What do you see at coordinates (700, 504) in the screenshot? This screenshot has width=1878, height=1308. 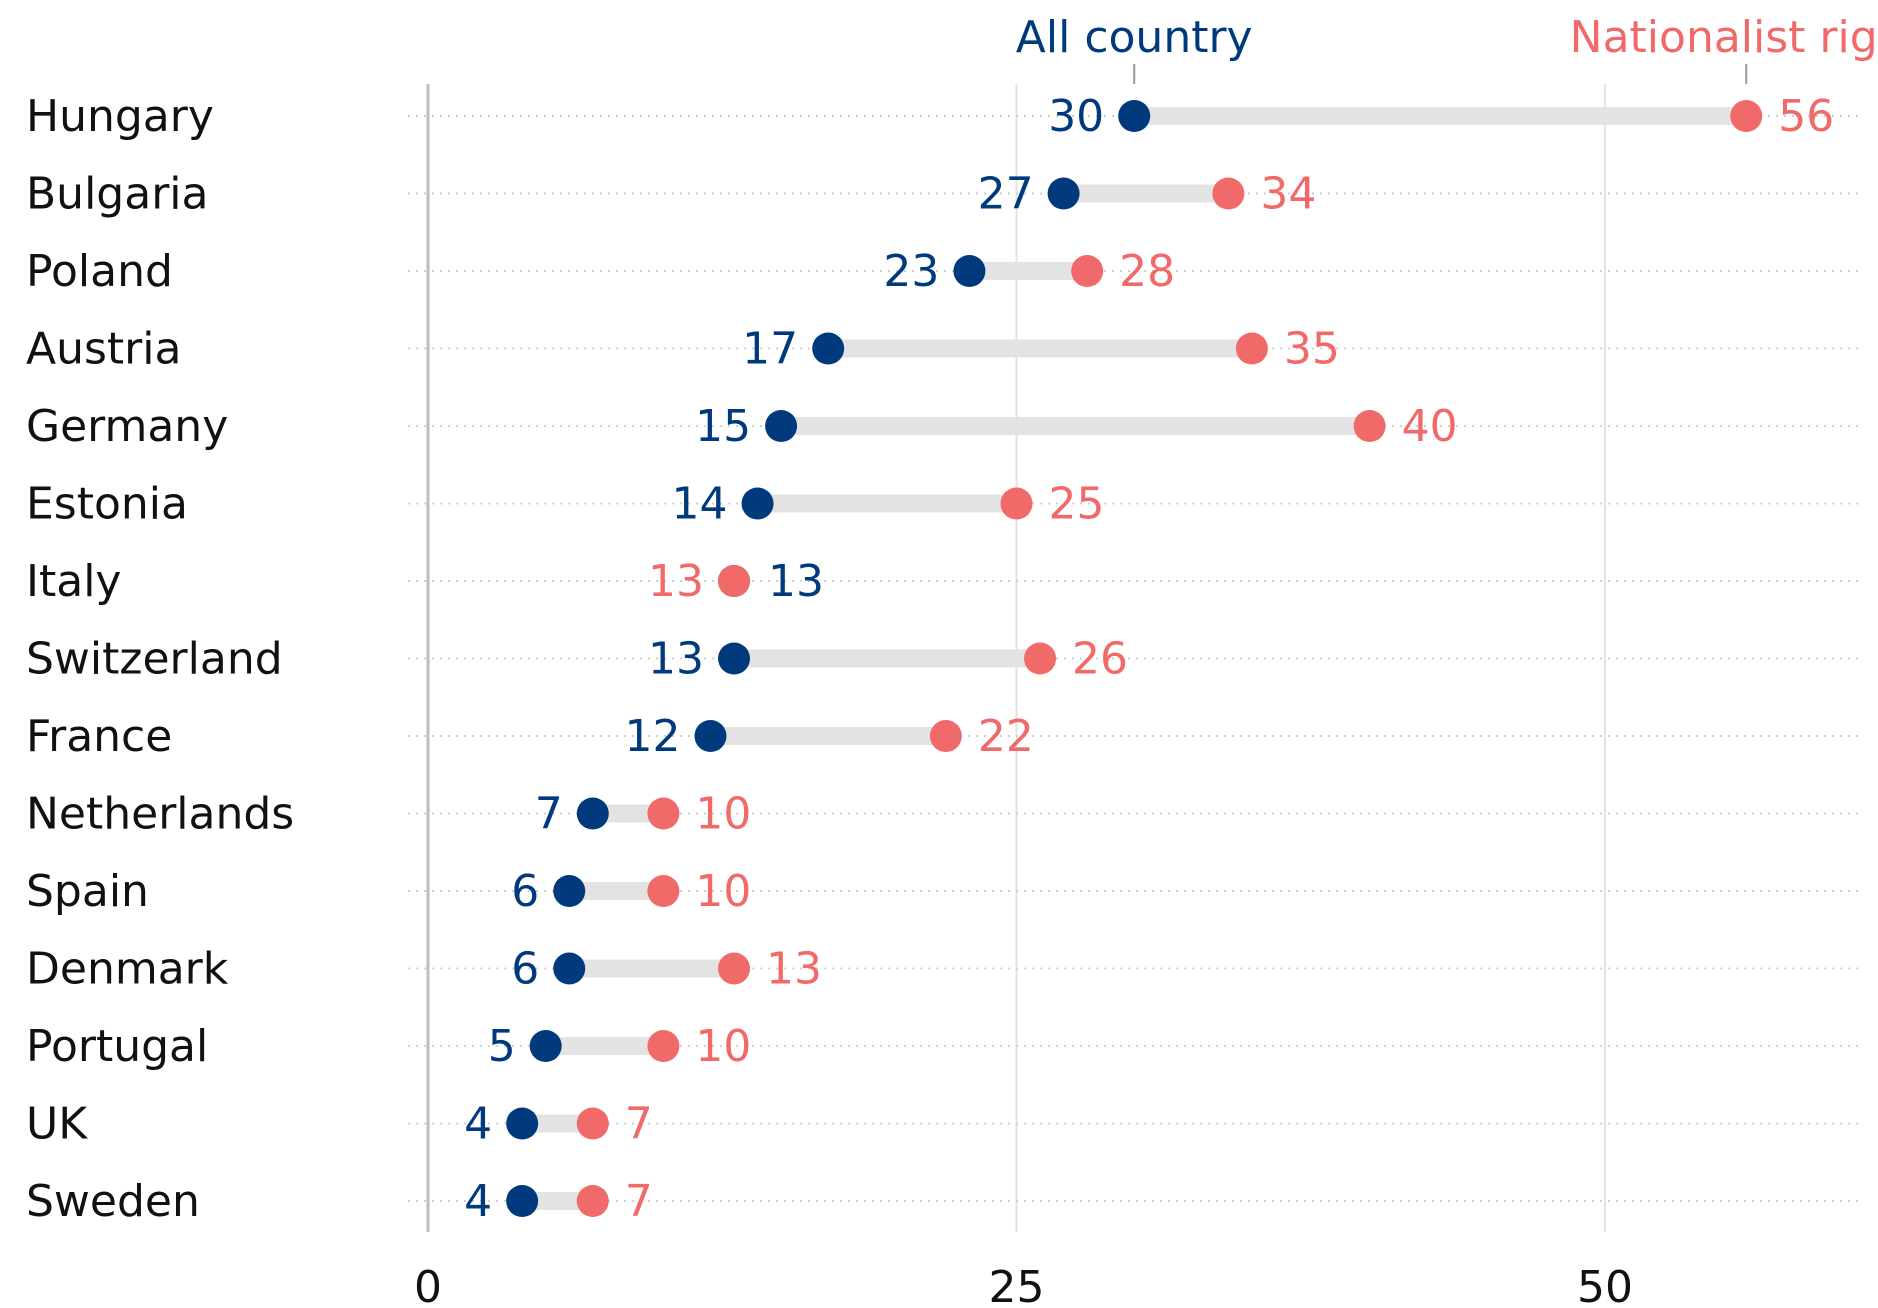 I see `value-label-all-country: 14` at bounding box center [700, 504].